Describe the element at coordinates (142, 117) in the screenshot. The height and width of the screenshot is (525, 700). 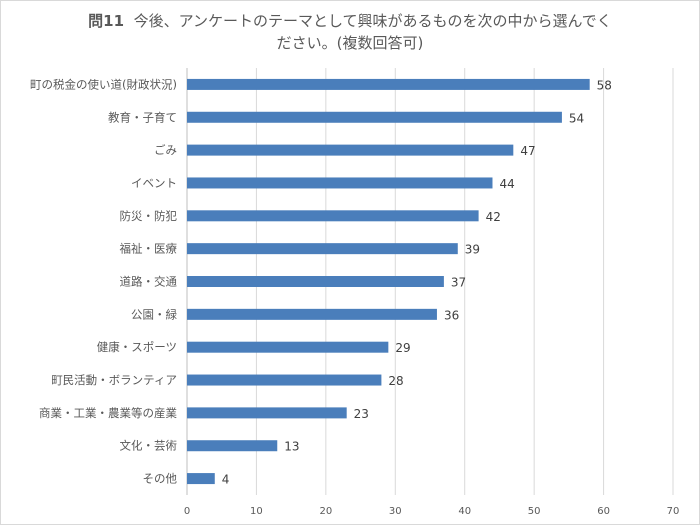
I see `category-label: 教育・子育て` at that location.